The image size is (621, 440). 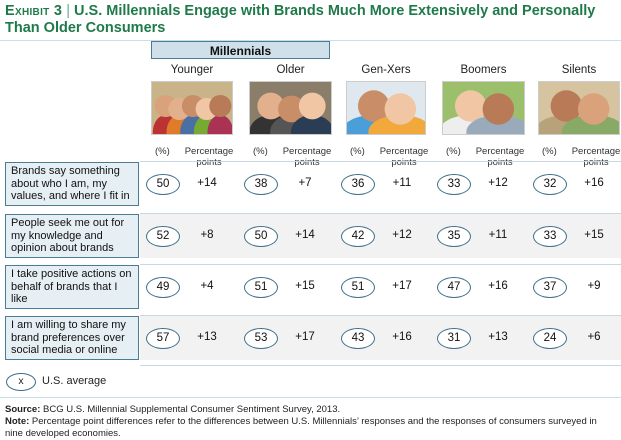 I want to click on us-average-value: 42, so click(x=358, y=236).